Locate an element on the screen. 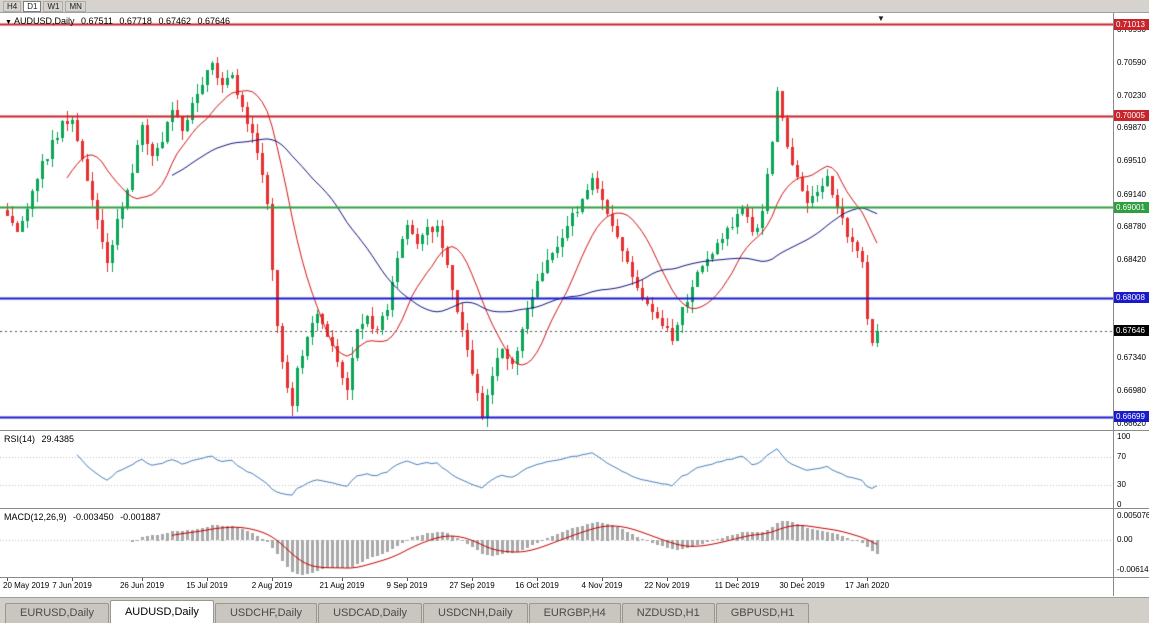  price-axis-label: 0.70230 is located at coordinates (1131, 95).